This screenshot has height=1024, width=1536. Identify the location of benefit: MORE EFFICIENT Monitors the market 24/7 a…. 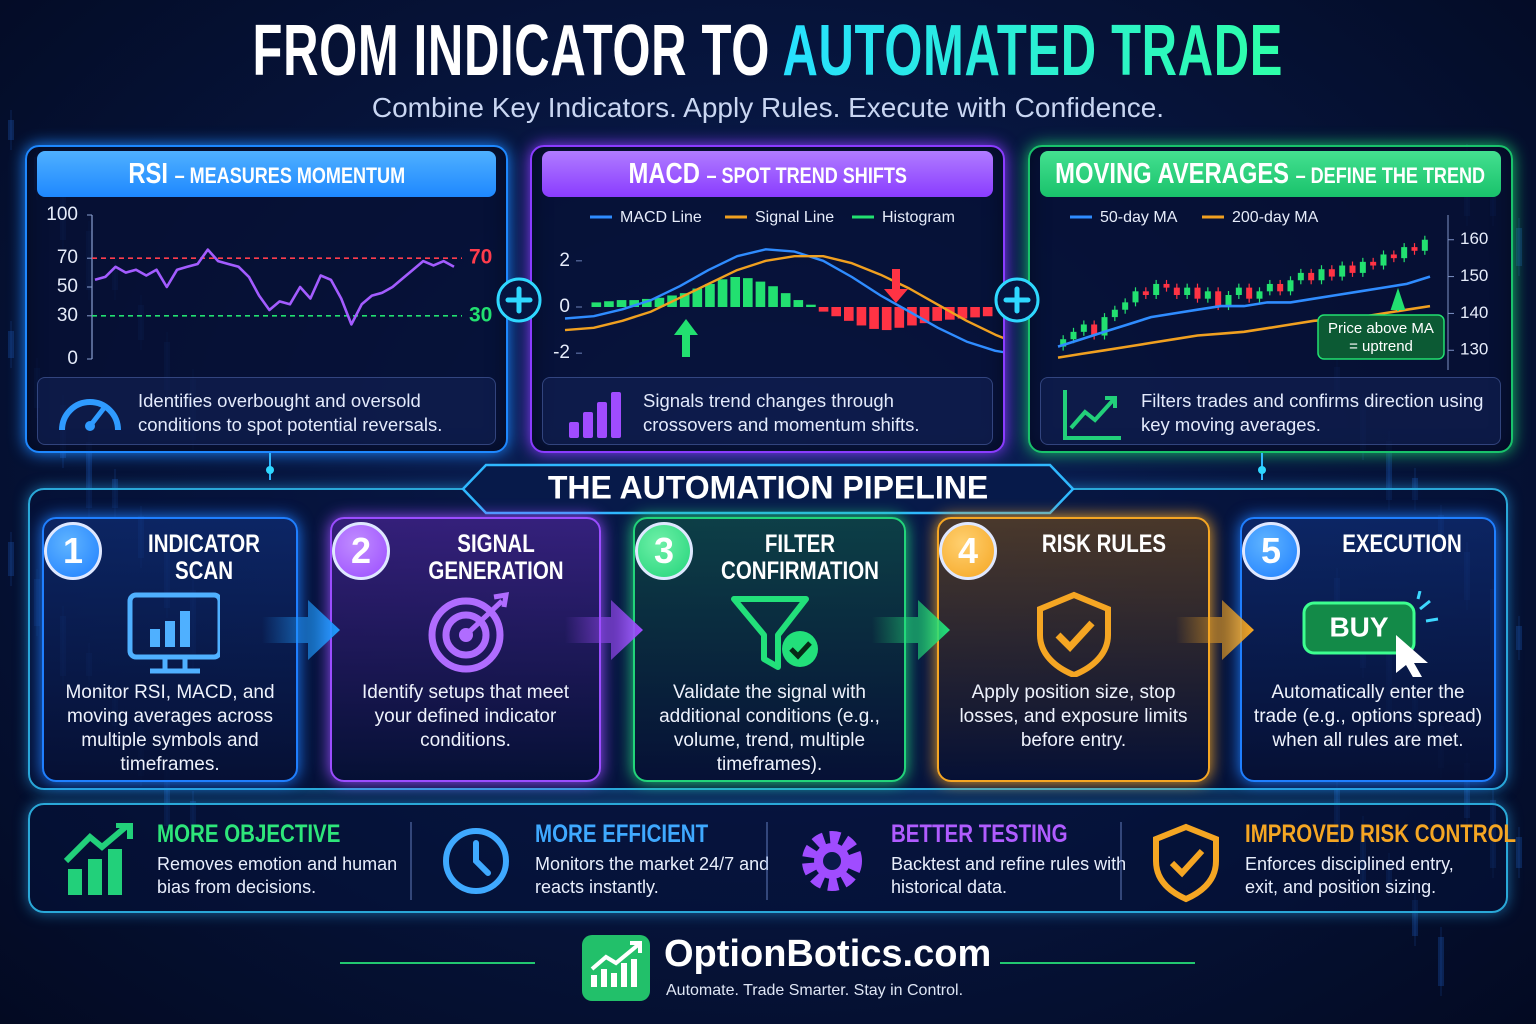
(610, 860).